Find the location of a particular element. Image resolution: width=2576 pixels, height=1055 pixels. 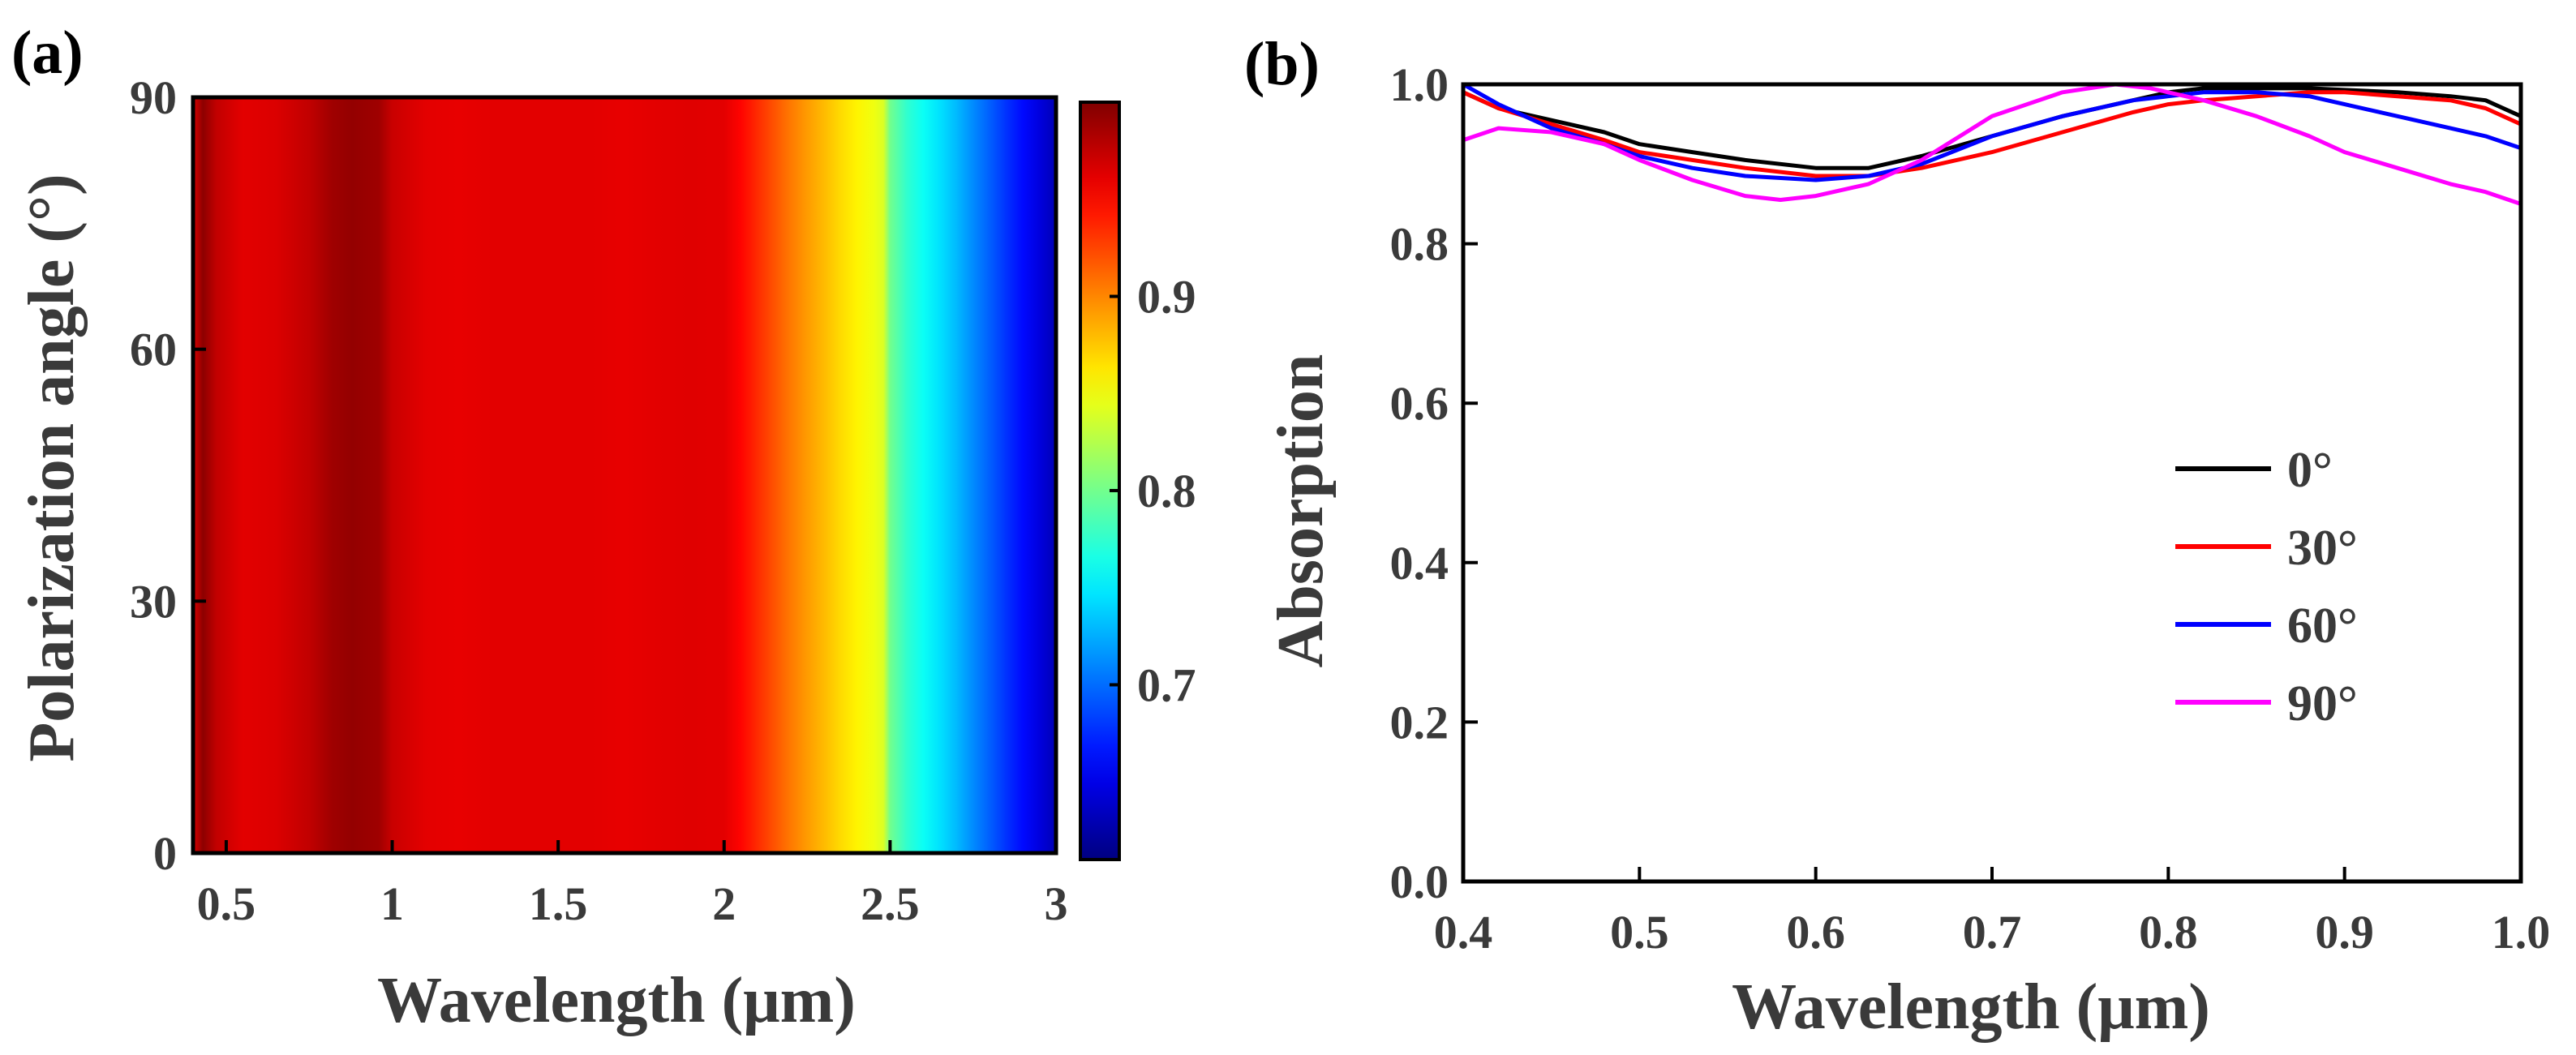

line-plot-x-tick-labels: 0.4 0.5 0.6 0.7 0.8 0.9 1.0 is located at coordinates (1993, 933).